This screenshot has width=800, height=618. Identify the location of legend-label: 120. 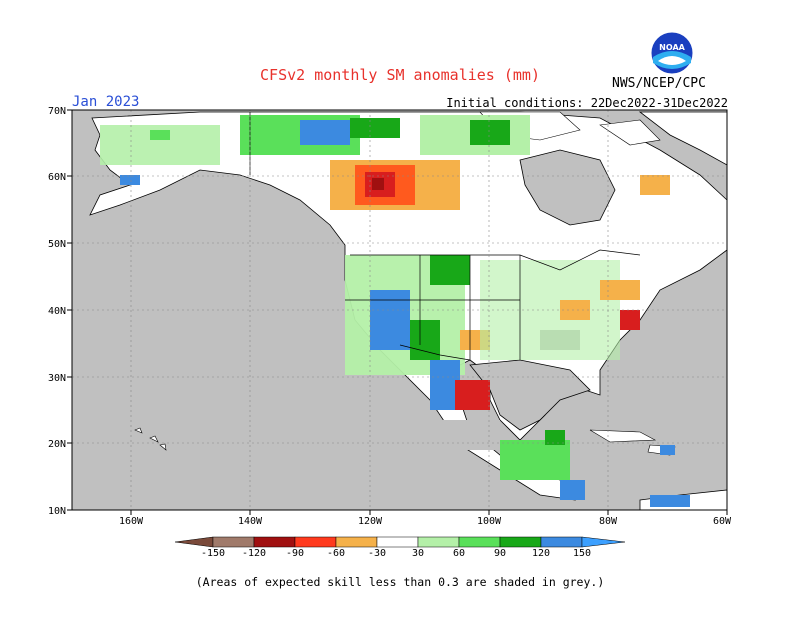
(541, 553).